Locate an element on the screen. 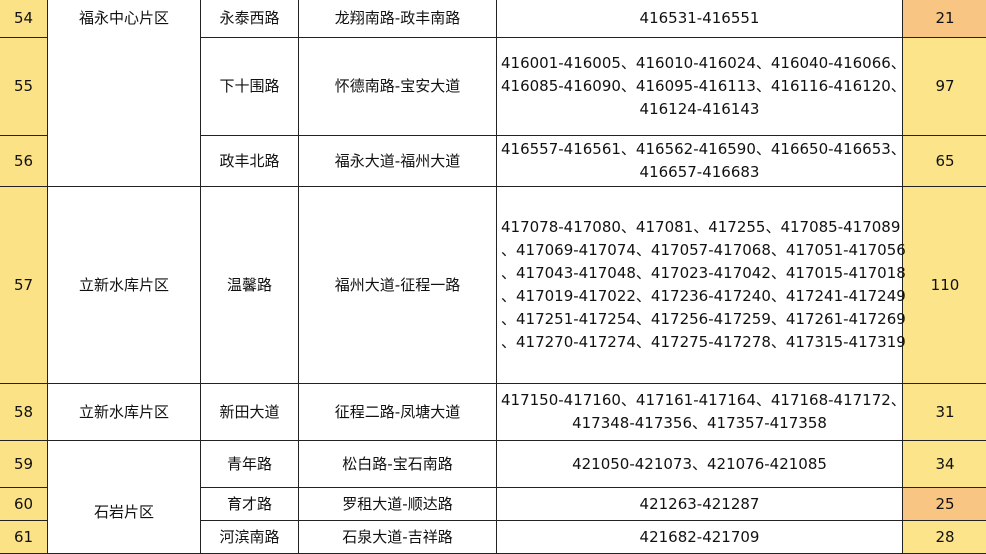 The height and width of the screenshot is (554, 986). road-name: 政丰北路 is located at coordinates (250, 161).